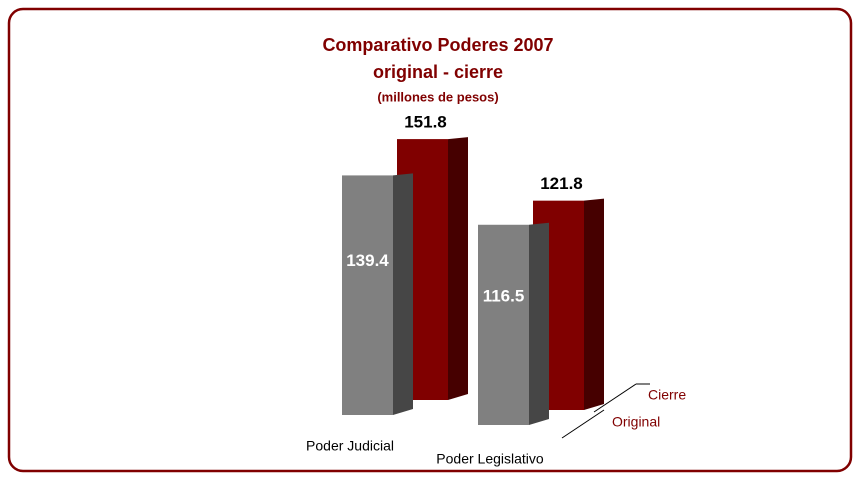 This screenshot has width=860, height=480. What do you see at coordinates (367, 260) in the screenshot?
I see `value-label: 139.4` at bounding box center [367, 260].